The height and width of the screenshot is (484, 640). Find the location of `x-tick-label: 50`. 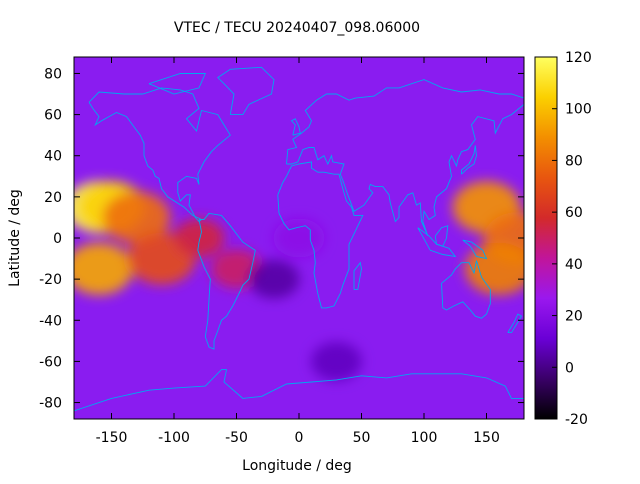

x-tick-label: 50 is located at coordinates (362, 438).